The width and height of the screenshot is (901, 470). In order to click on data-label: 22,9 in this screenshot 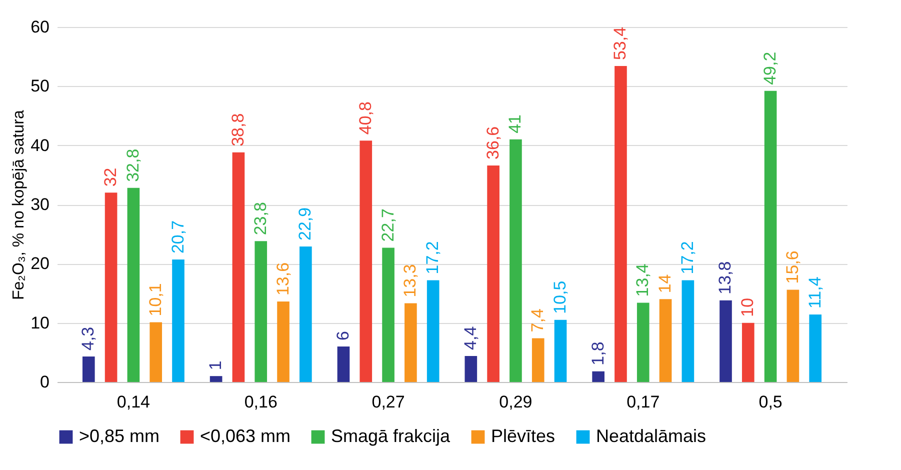, I will do `click(305, 224)`.